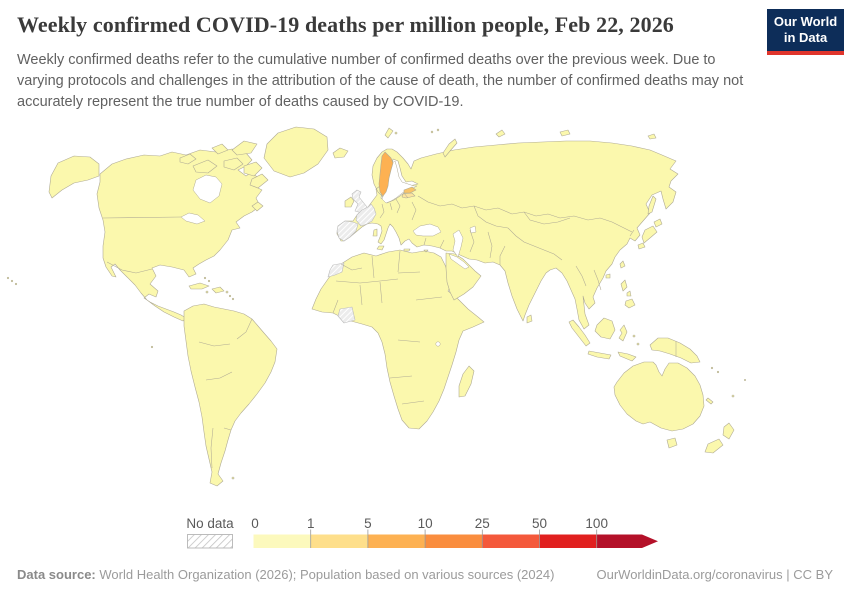 The width and height of the screenshot is (850, 600). What do you see at coordinates (438, 344) in the screenshot?
I see `lake-victoria` at bounding box center [438, 344].